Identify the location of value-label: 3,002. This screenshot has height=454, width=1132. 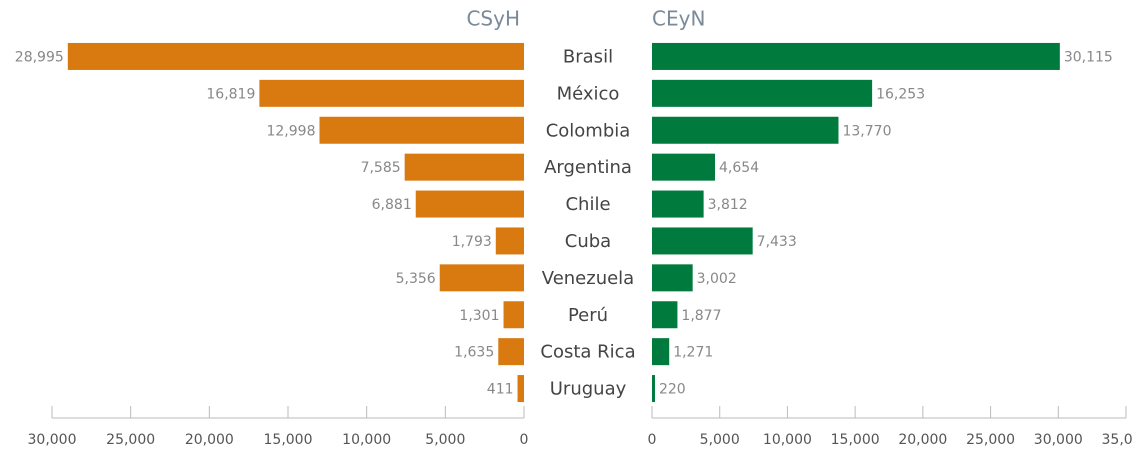
(717, 279).